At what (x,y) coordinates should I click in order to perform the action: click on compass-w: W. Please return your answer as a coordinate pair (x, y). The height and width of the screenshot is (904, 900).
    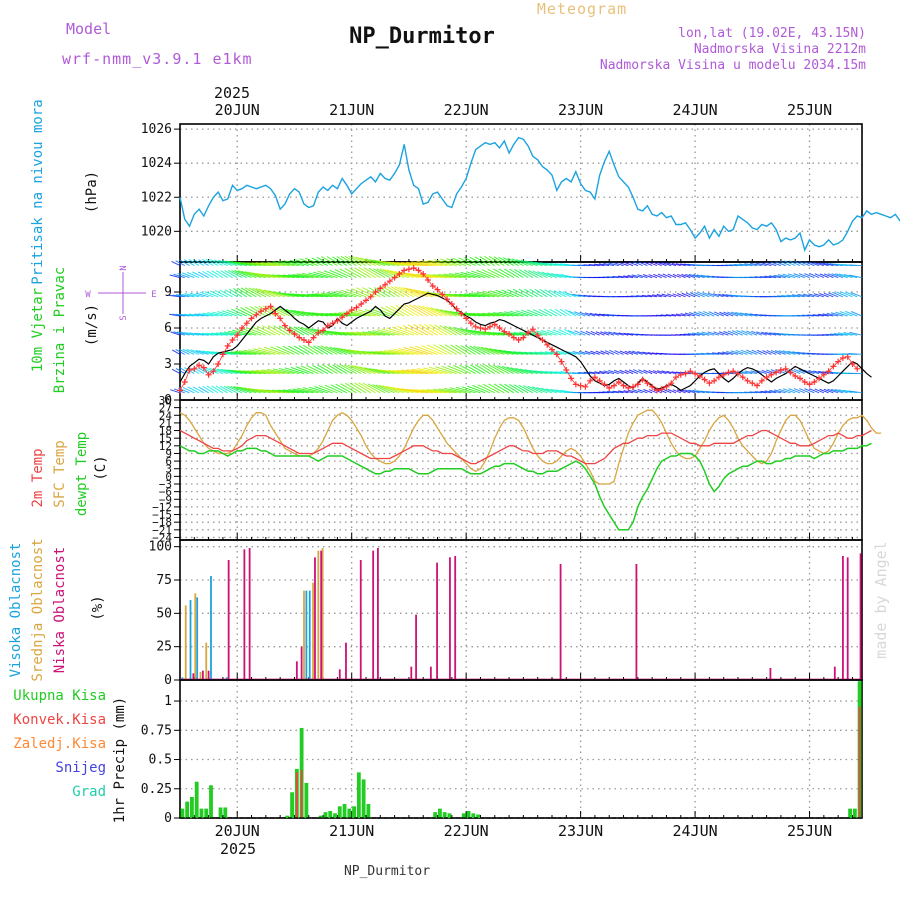
    Looking at the image, I should click on (88, 295).